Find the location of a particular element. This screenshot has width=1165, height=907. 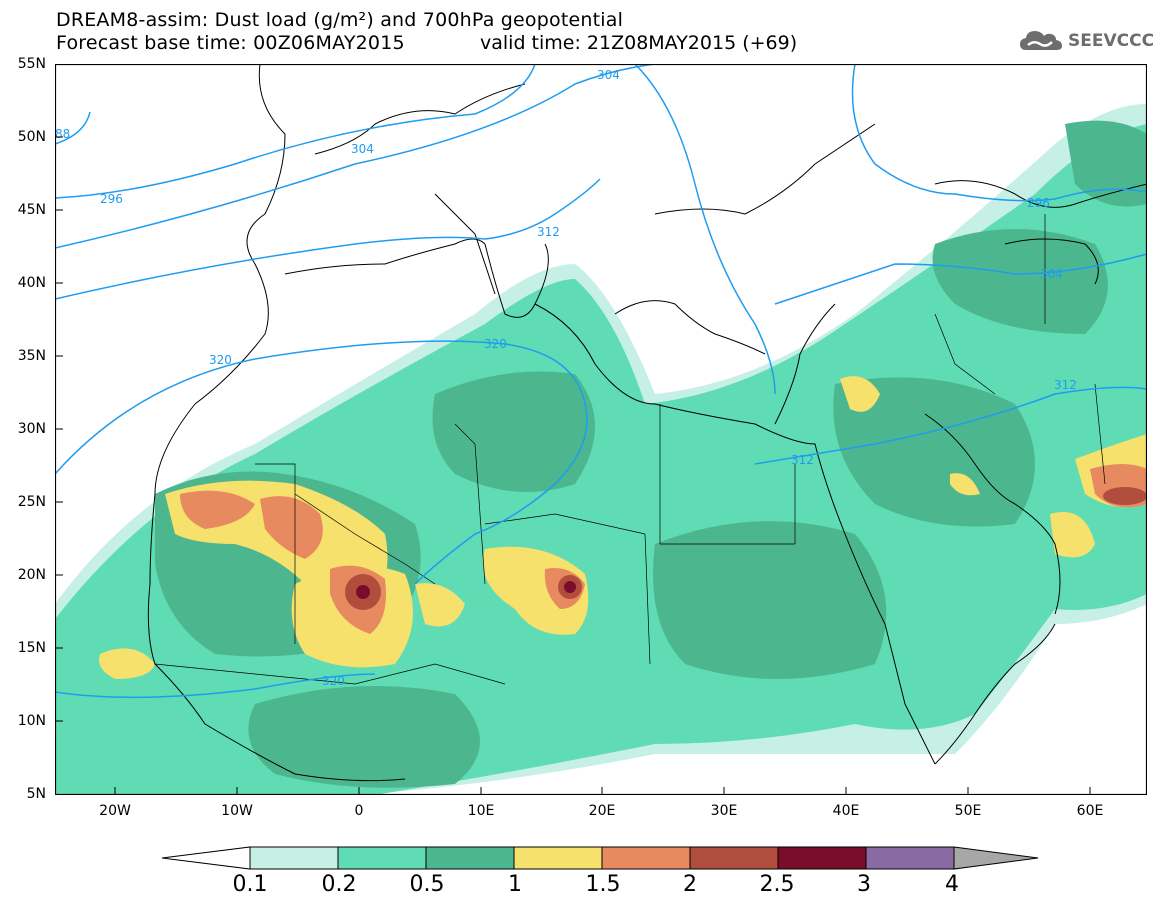

dust-high-niger is located at coordinates (440, 605).